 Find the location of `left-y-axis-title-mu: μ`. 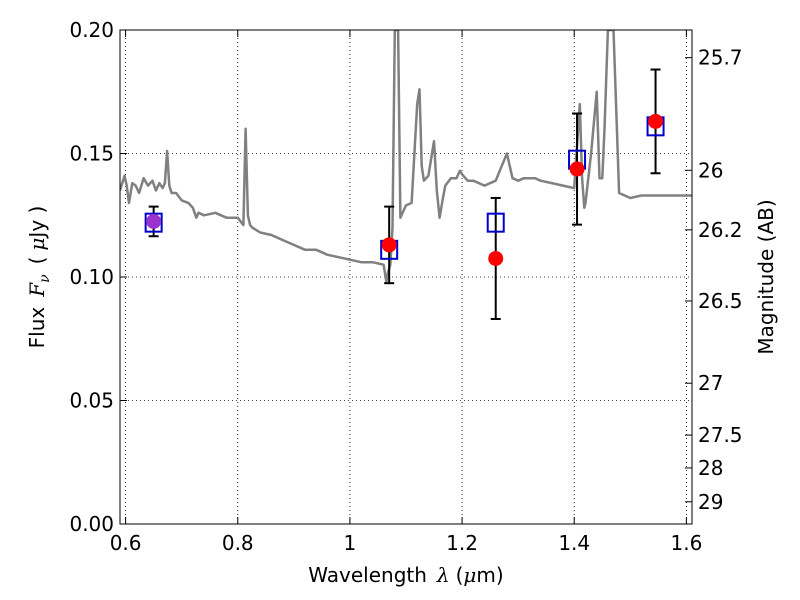

left-y-axis-title-mu: μ is located at coordinates (37, 244).